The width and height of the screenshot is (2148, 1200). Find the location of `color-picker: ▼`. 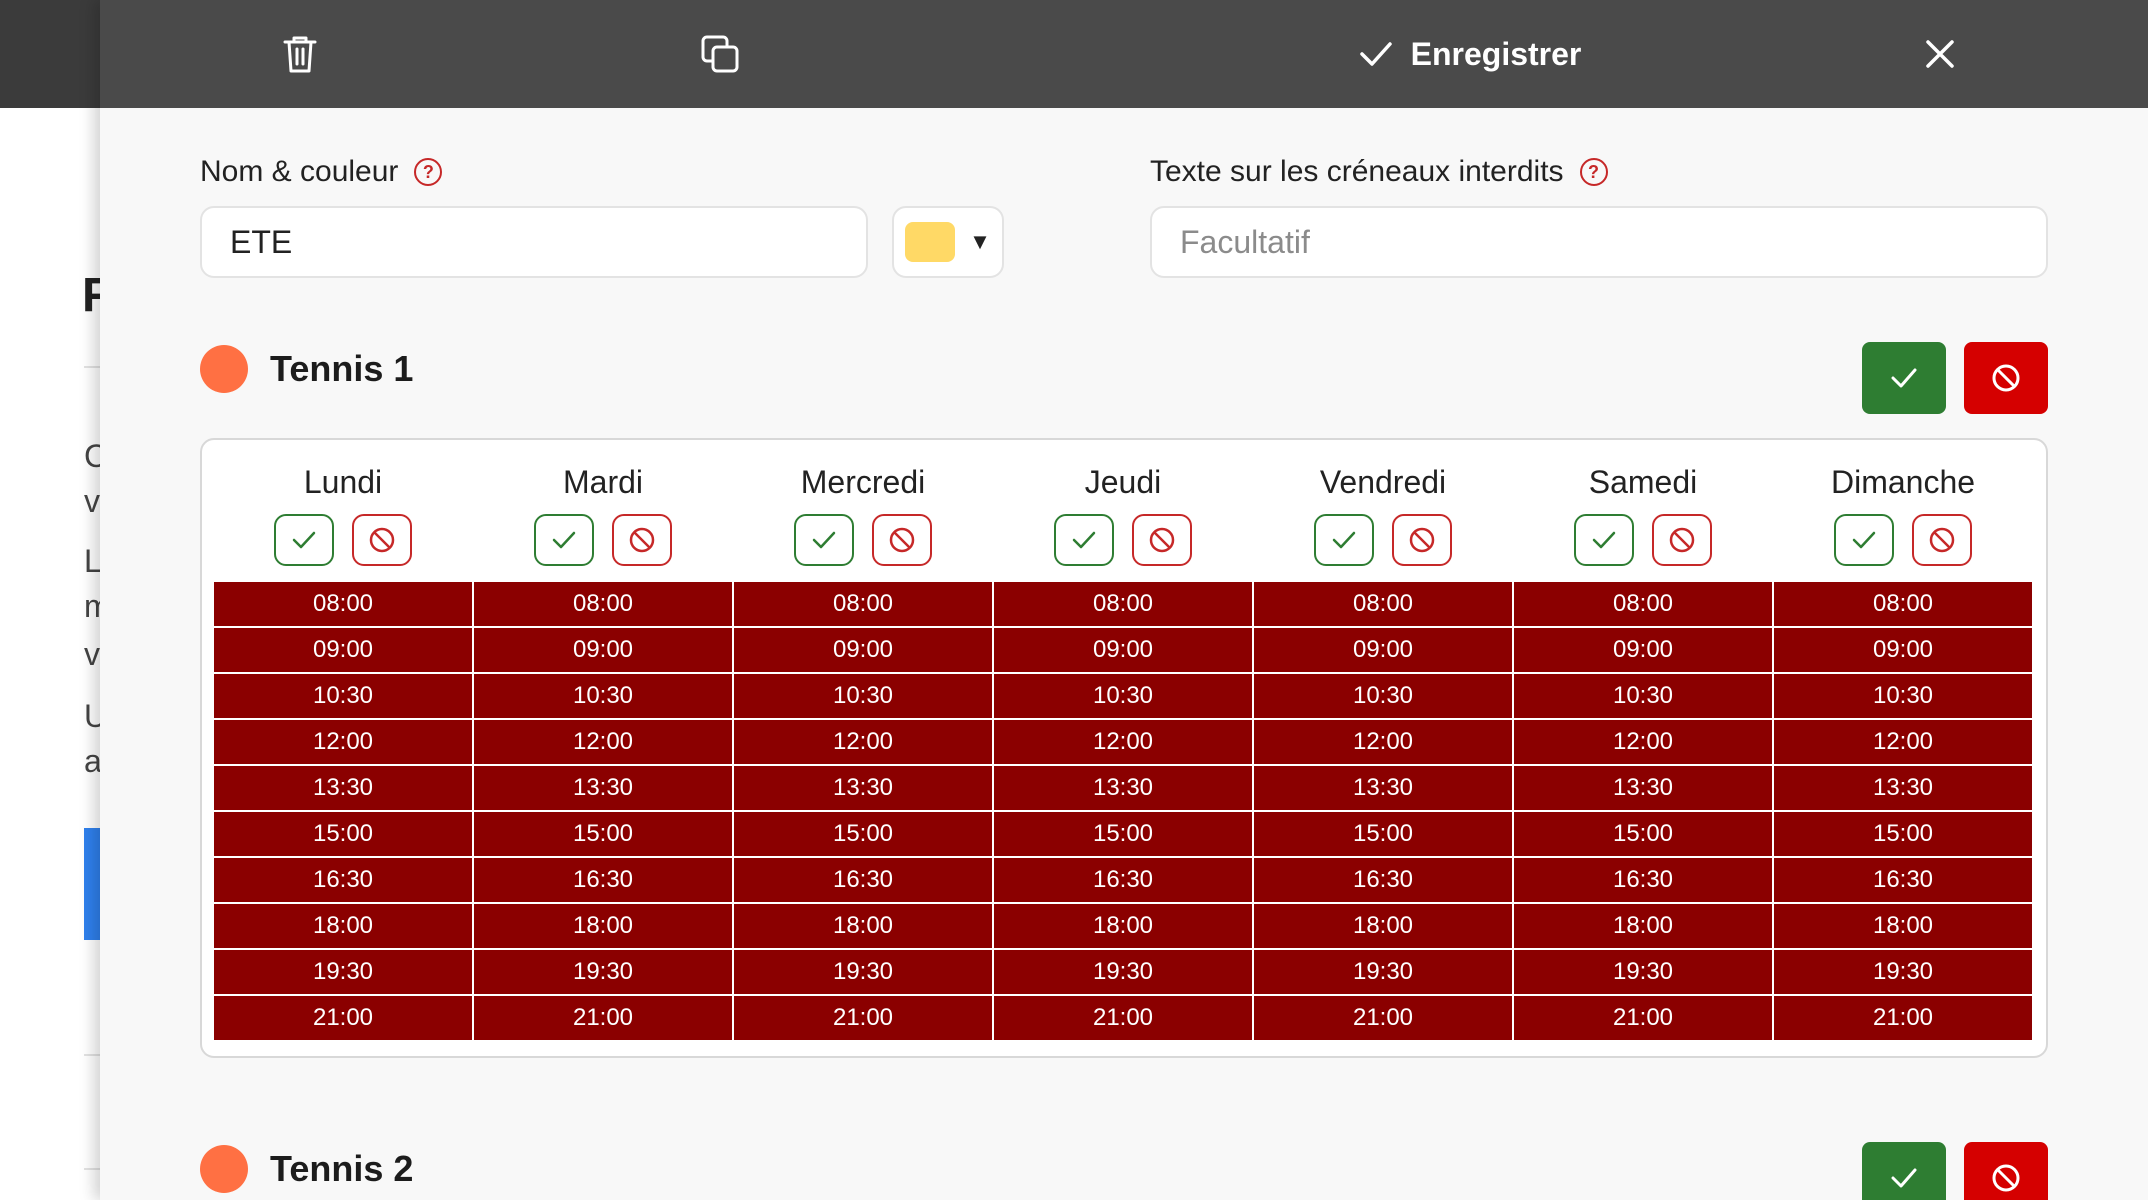

color-picker: ▼ is located at coordinates (948, 242).